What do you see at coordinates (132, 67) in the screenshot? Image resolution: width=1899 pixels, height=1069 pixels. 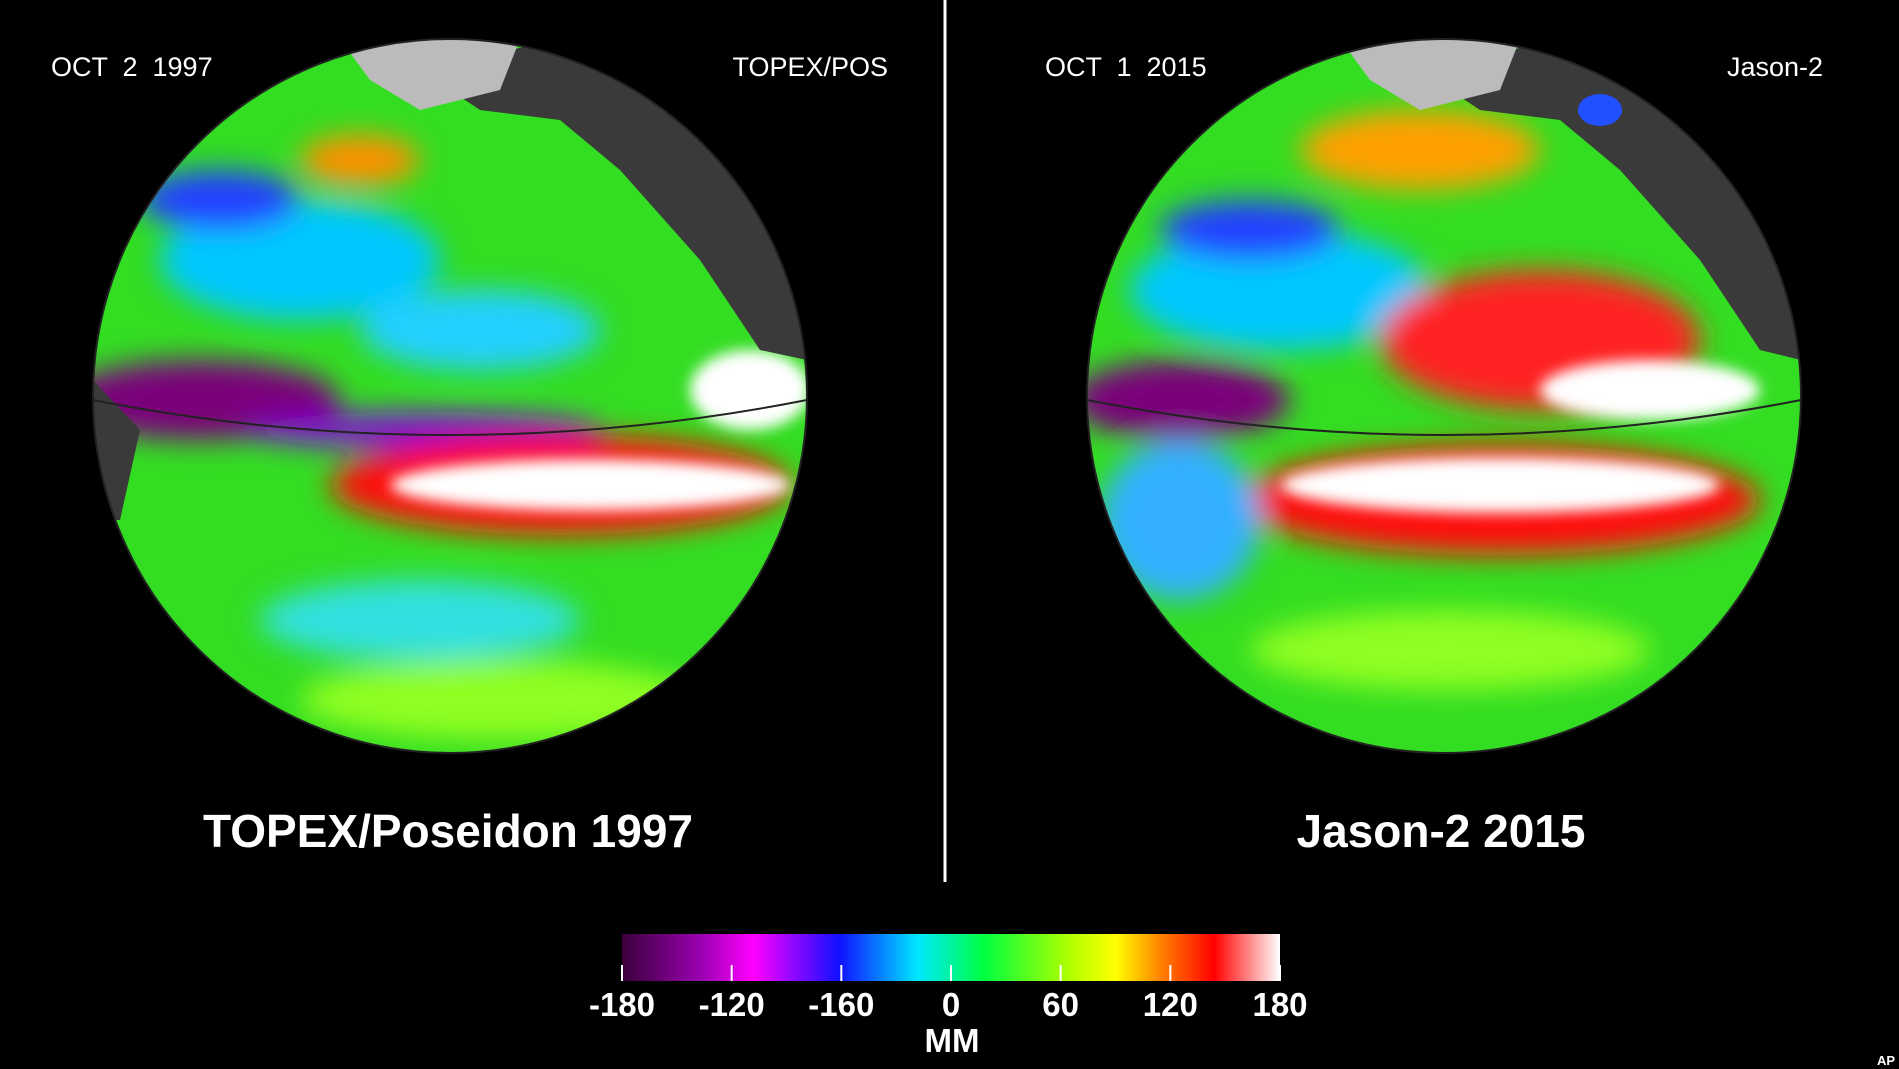 I see `date-label: OCT 2 1997` at bounding box center [132, 67].